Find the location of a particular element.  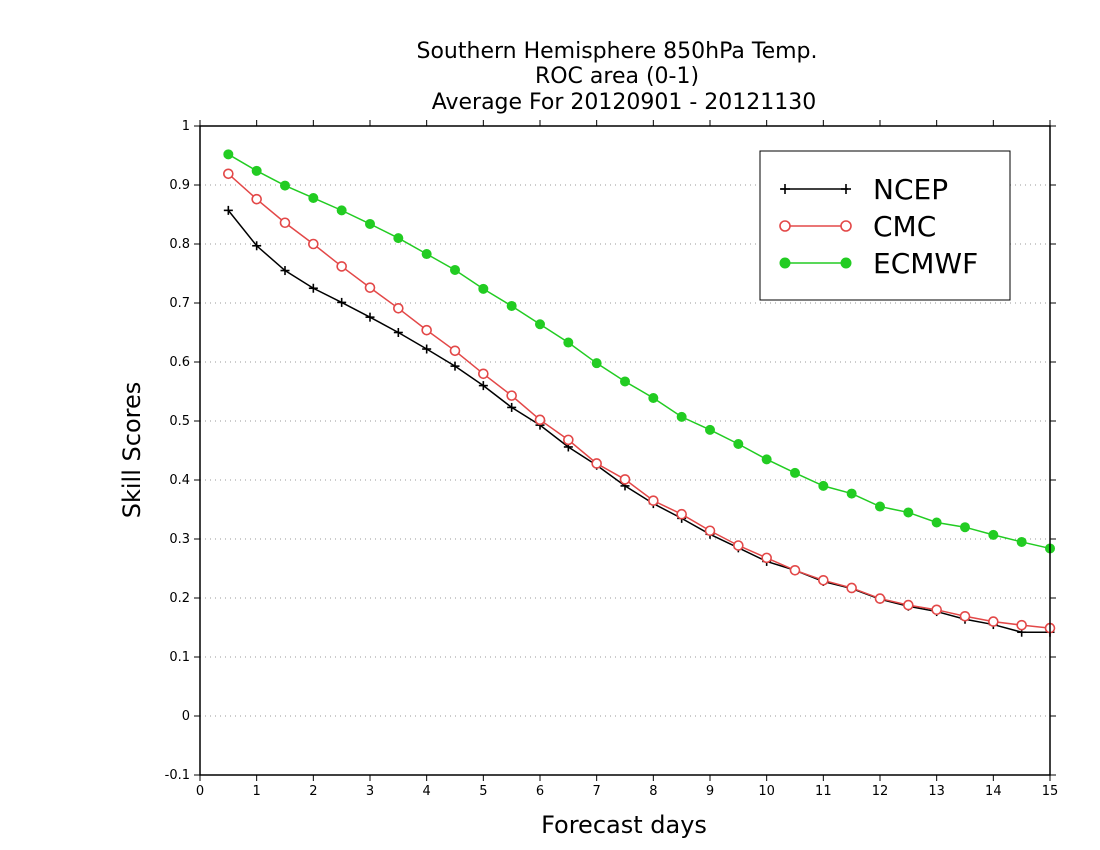

x-tick-label: 12 is located at coordinates (880, 791).